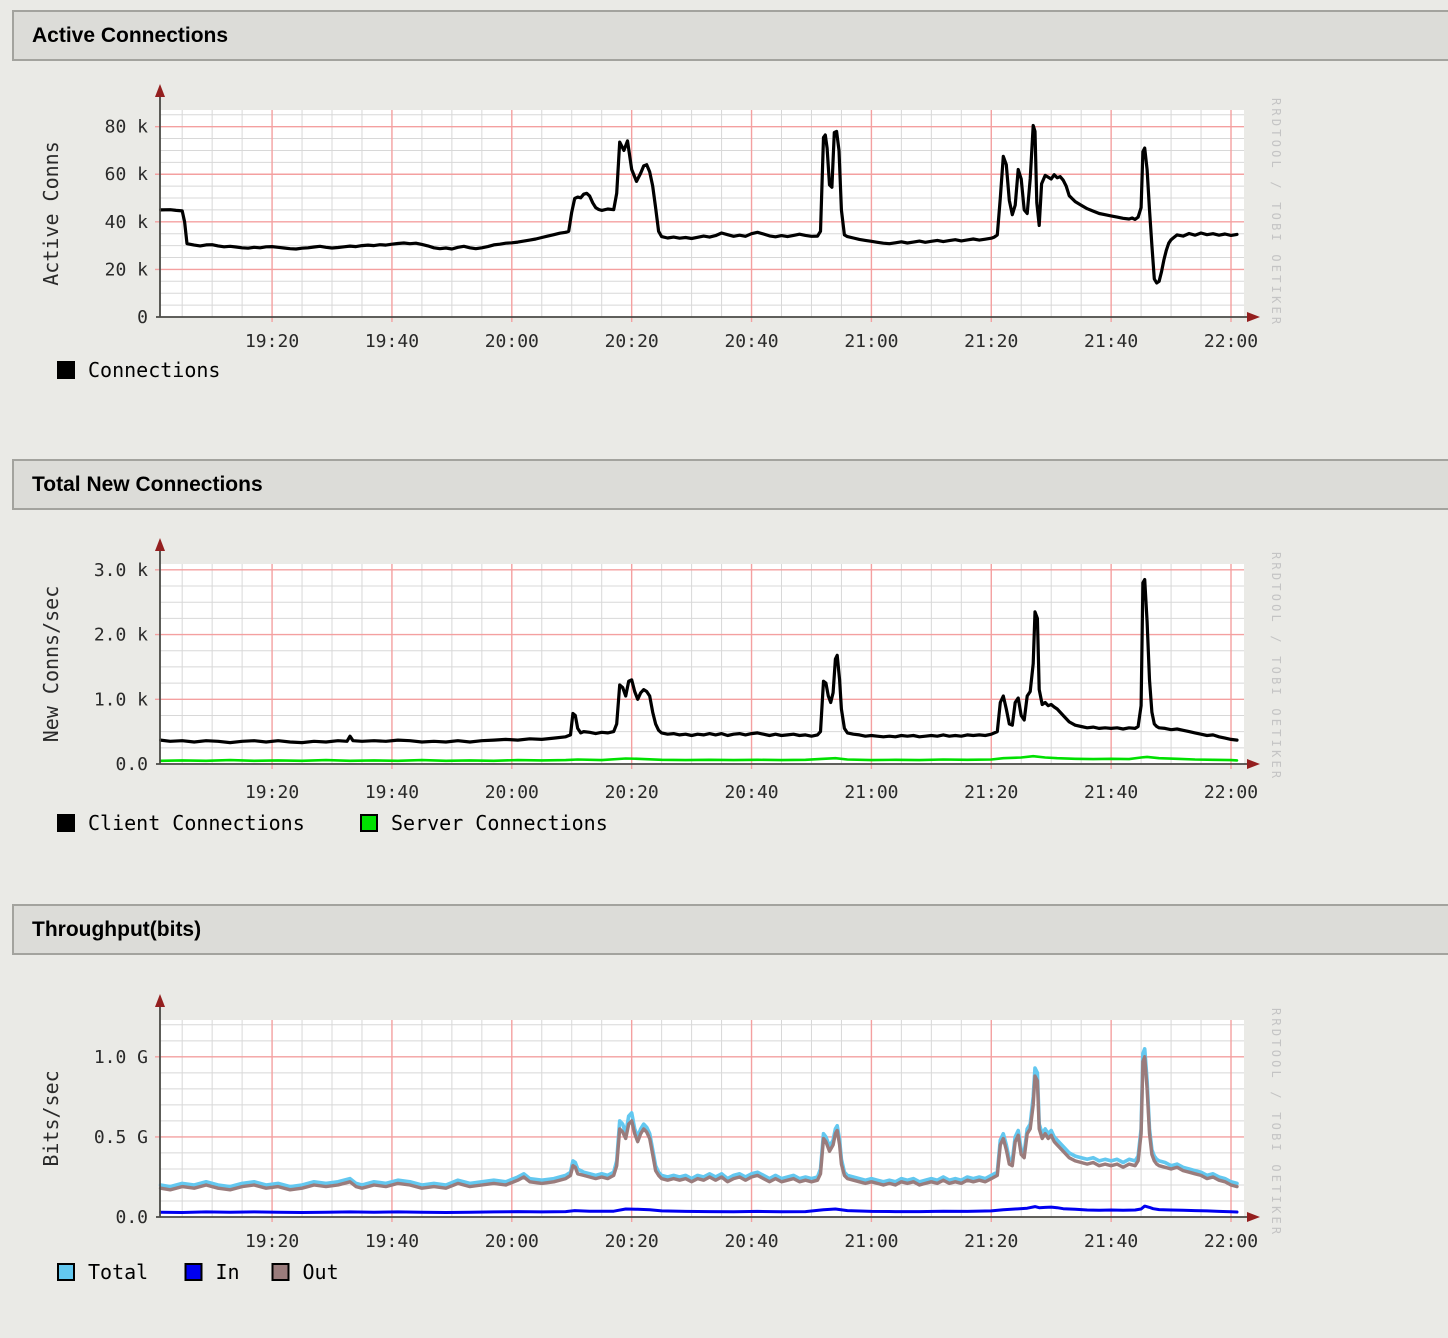 This screenshot has width=1448, height=1338. I want to click on y-axis-title: Active Conns, so click(51, 213).